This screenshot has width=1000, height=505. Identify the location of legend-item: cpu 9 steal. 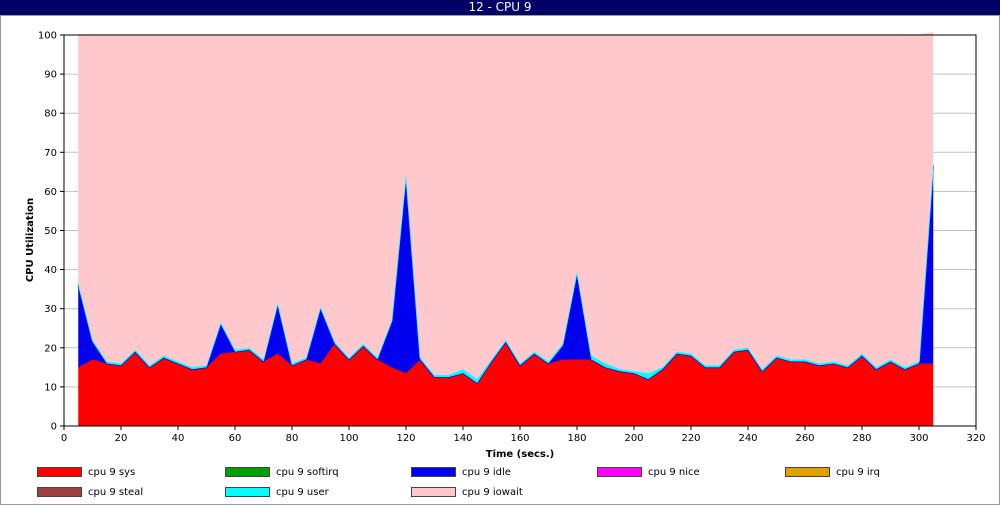
(90, 492).